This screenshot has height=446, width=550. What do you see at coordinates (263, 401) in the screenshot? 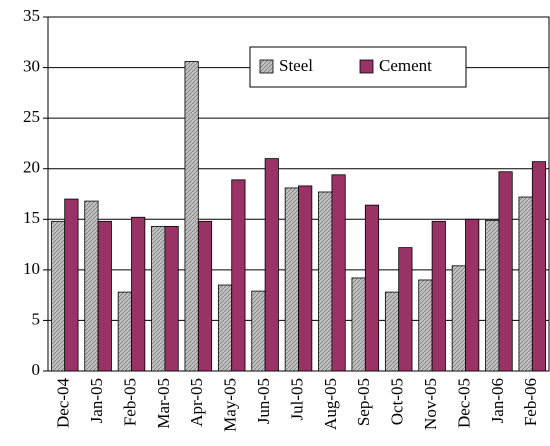
I see `x-tick-label: Jun-05` at bounding box center [263, 401].